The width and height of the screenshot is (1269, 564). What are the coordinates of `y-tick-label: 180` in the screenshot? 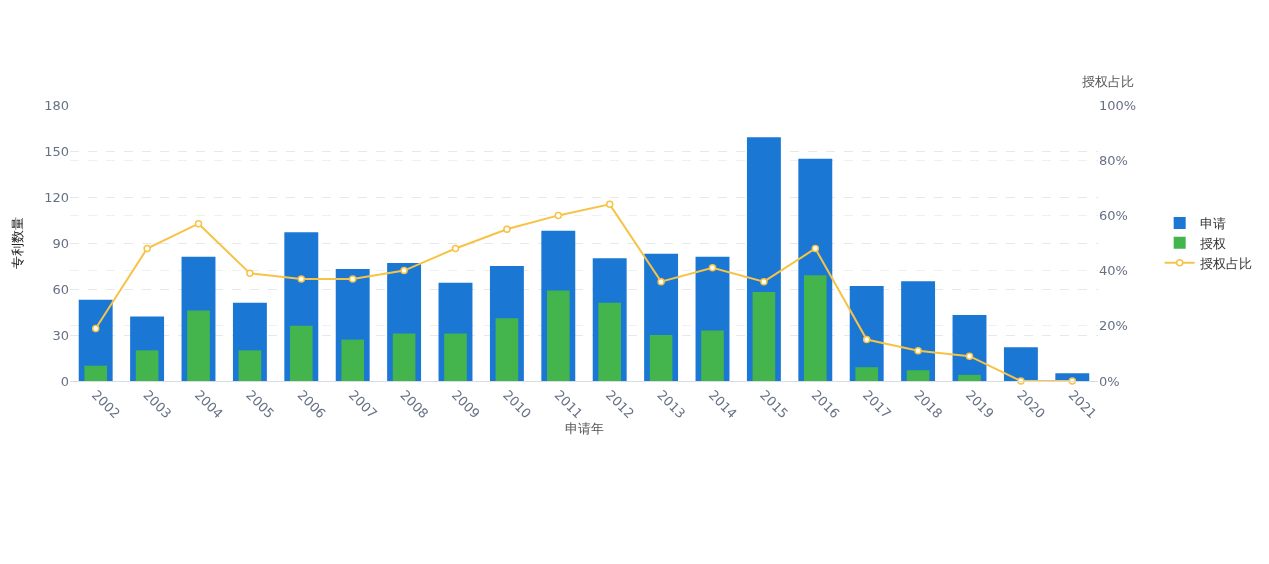 It's located at (56, 105).